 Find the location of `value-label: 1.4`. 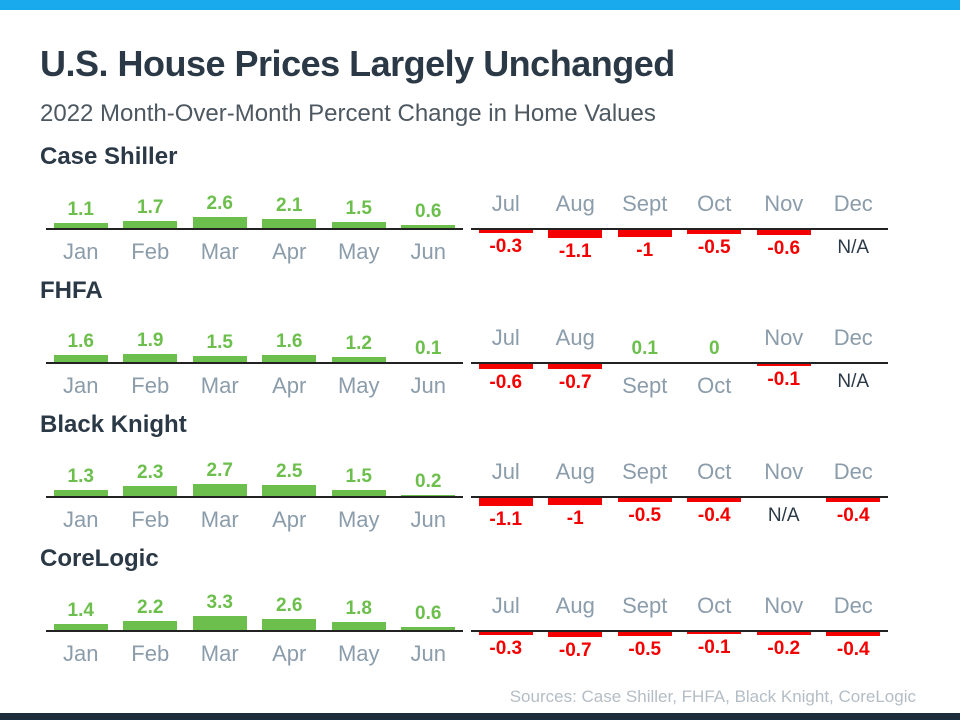

value-label: 1.4 is located at coordinates (80, 611).